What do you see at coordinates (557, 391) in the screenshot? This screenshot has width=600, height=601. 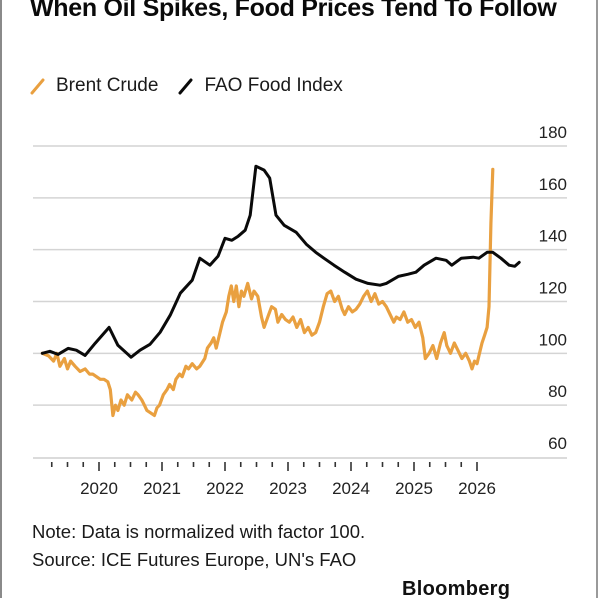 I see `y-tick-label-80: 80` at bounding box center [557, 391].